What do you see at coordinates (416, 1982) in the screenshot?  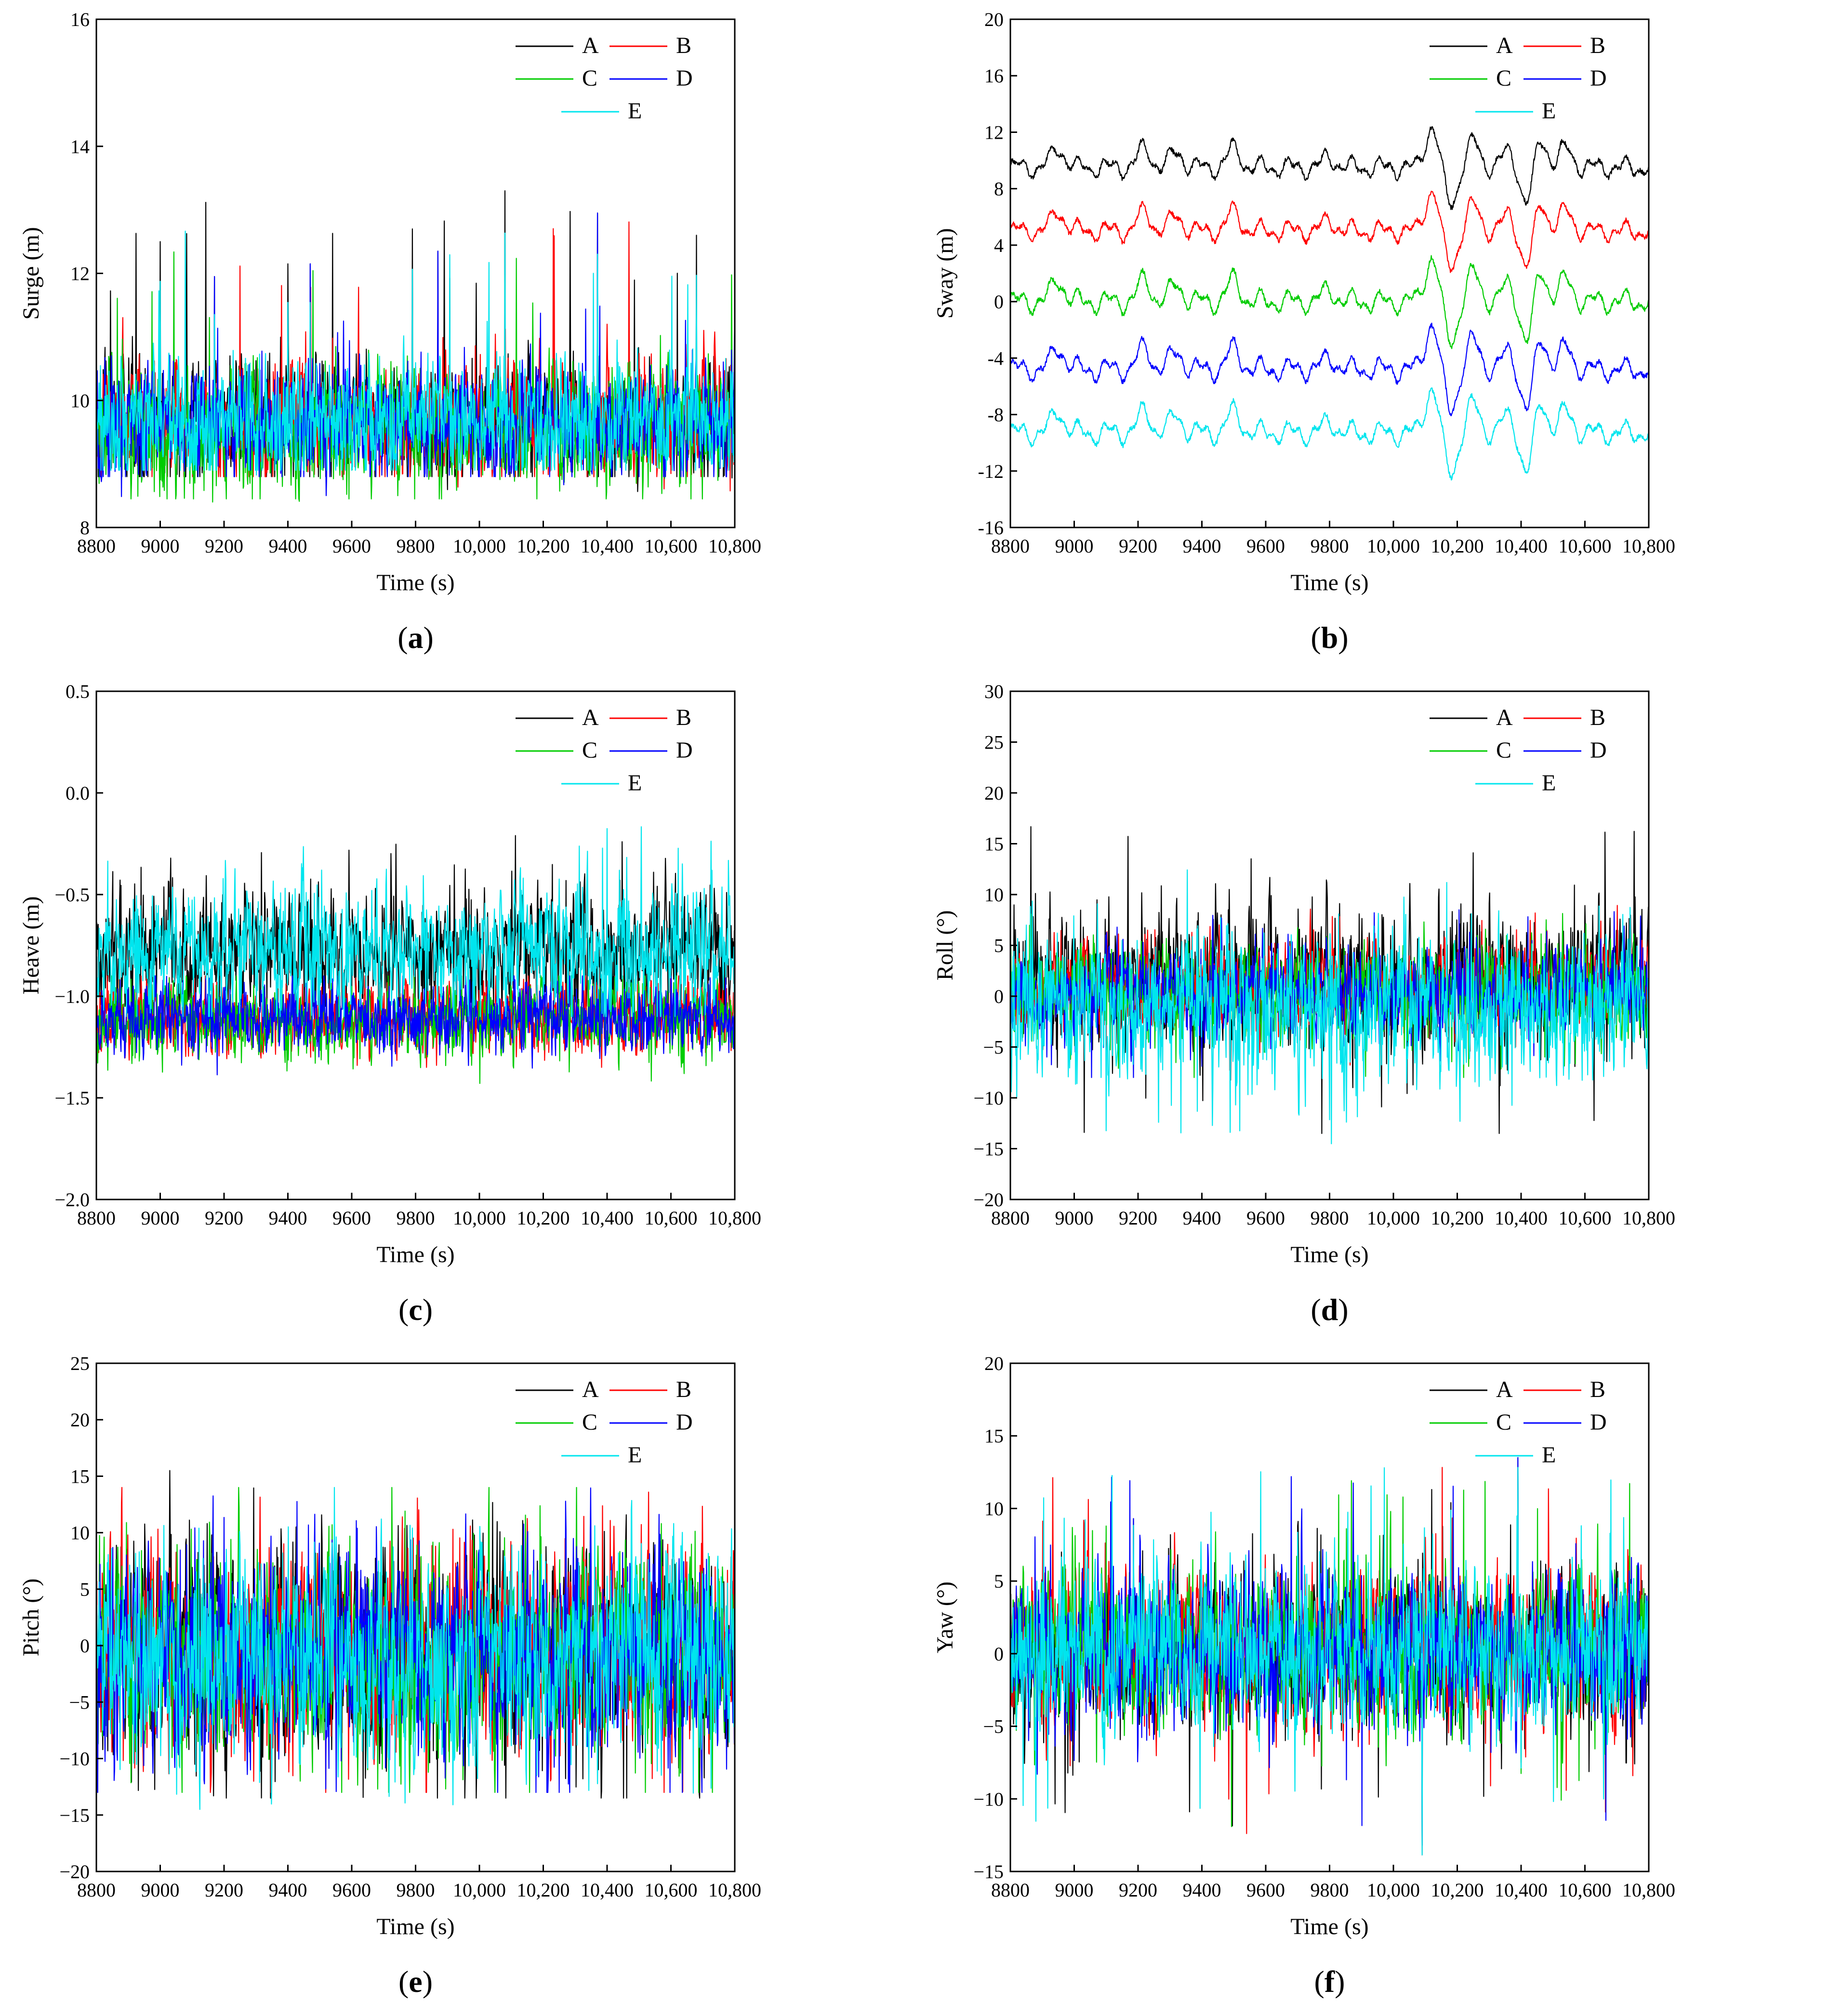 I see `panel-caption: (e)` at bounding box center [416, 1982].